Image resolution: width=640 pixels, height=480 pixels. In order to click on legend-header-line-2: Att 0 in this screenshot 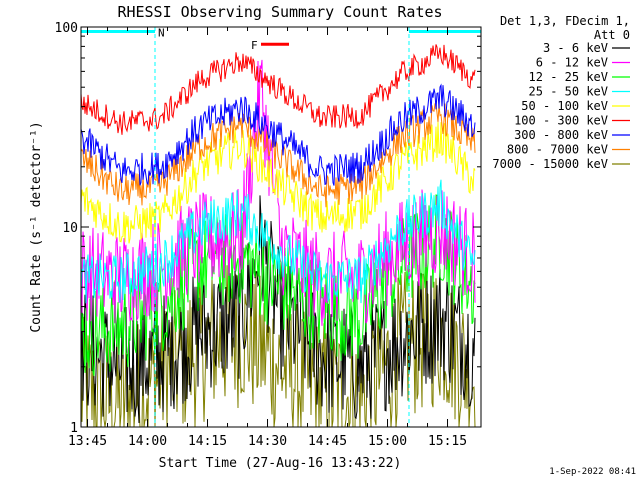, I will do `click(612, 35)`.